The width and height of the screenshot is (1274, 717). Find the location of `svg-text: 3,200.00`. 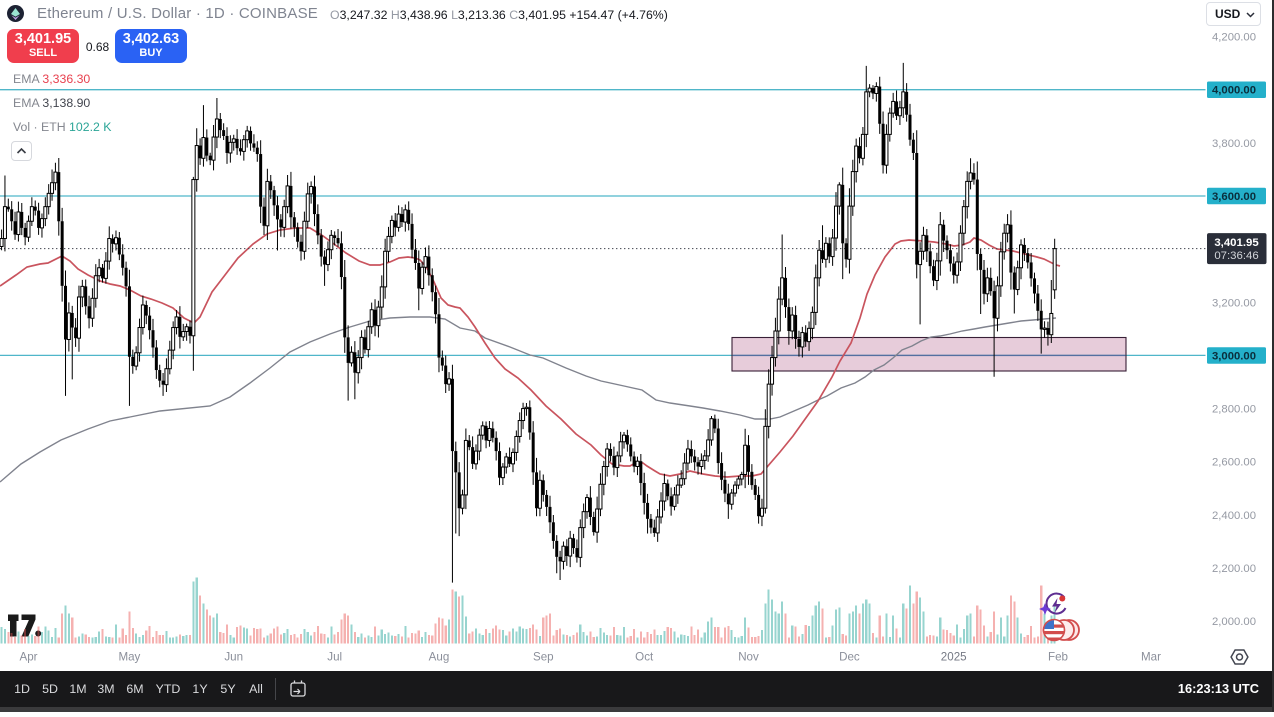

svg-text: 3,200.00 is located at coordinates (1234, 303).